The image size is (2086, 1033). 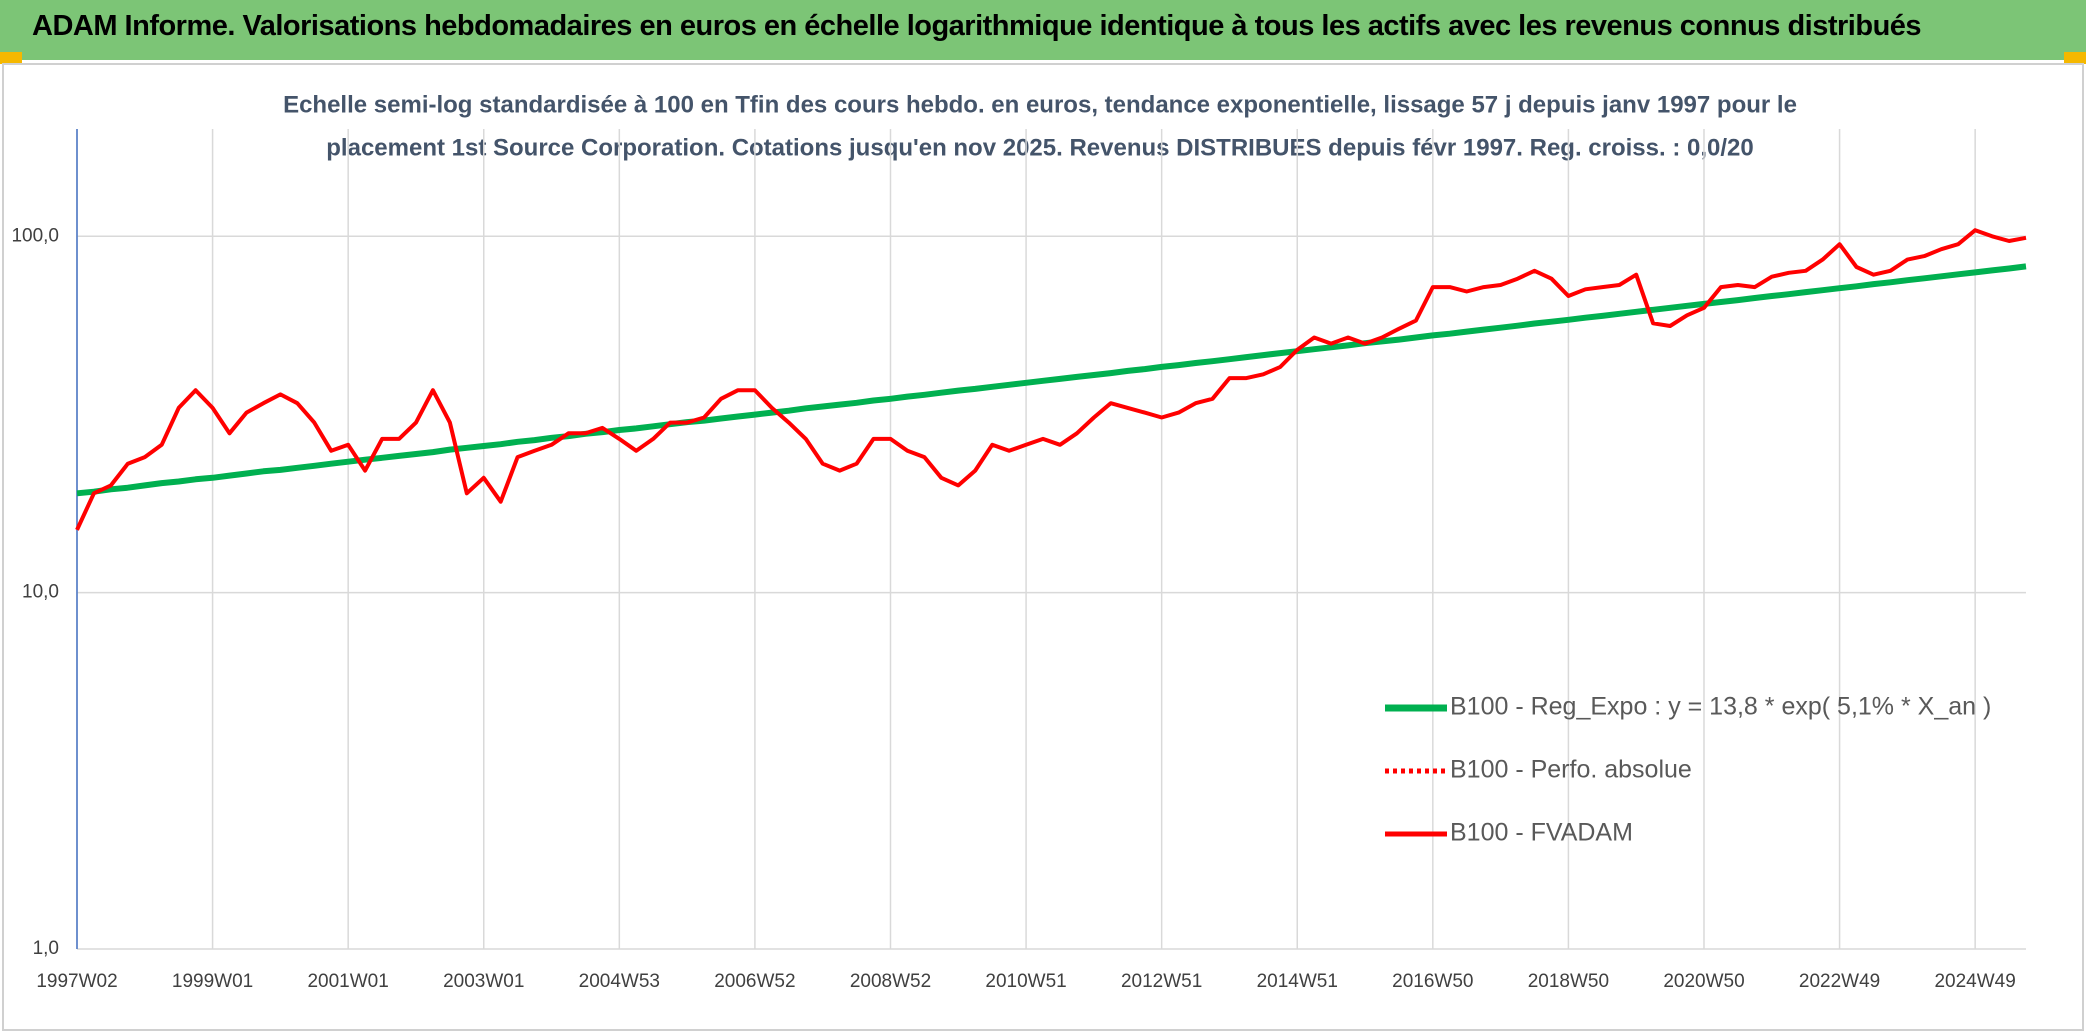 What do you see at coordinates (212, 981) in the screenshot?
I see `x-tick-label: 1999W01` at bounding box center [212, 981].